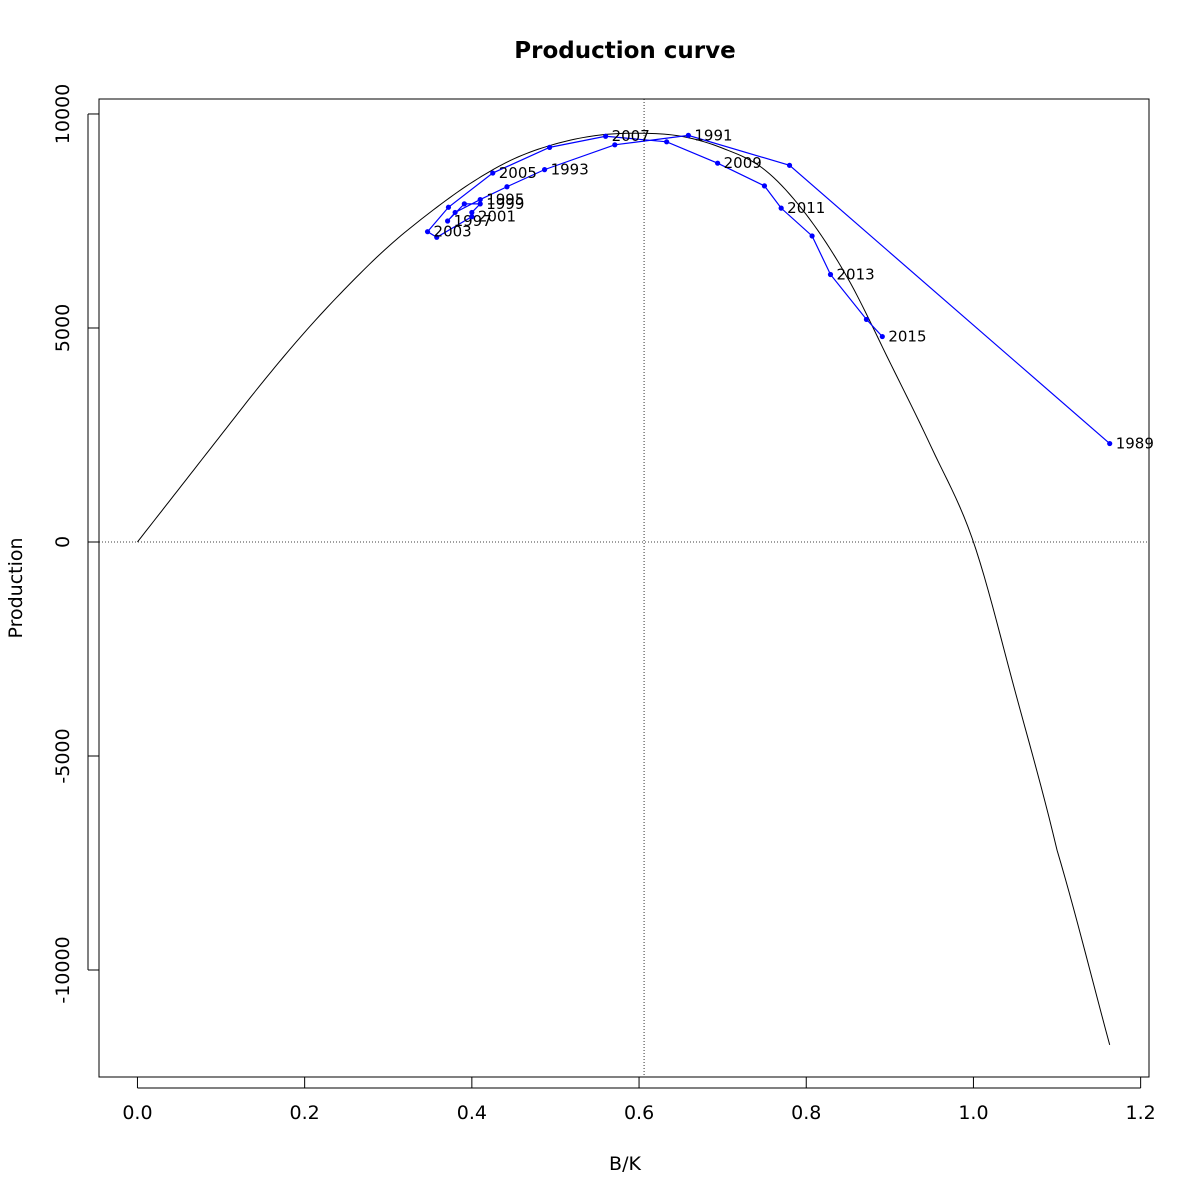  What do you see at coordinates (631, 136) in the screenshot?
I see `point-label: 2007` at bounding box center [631, 136].